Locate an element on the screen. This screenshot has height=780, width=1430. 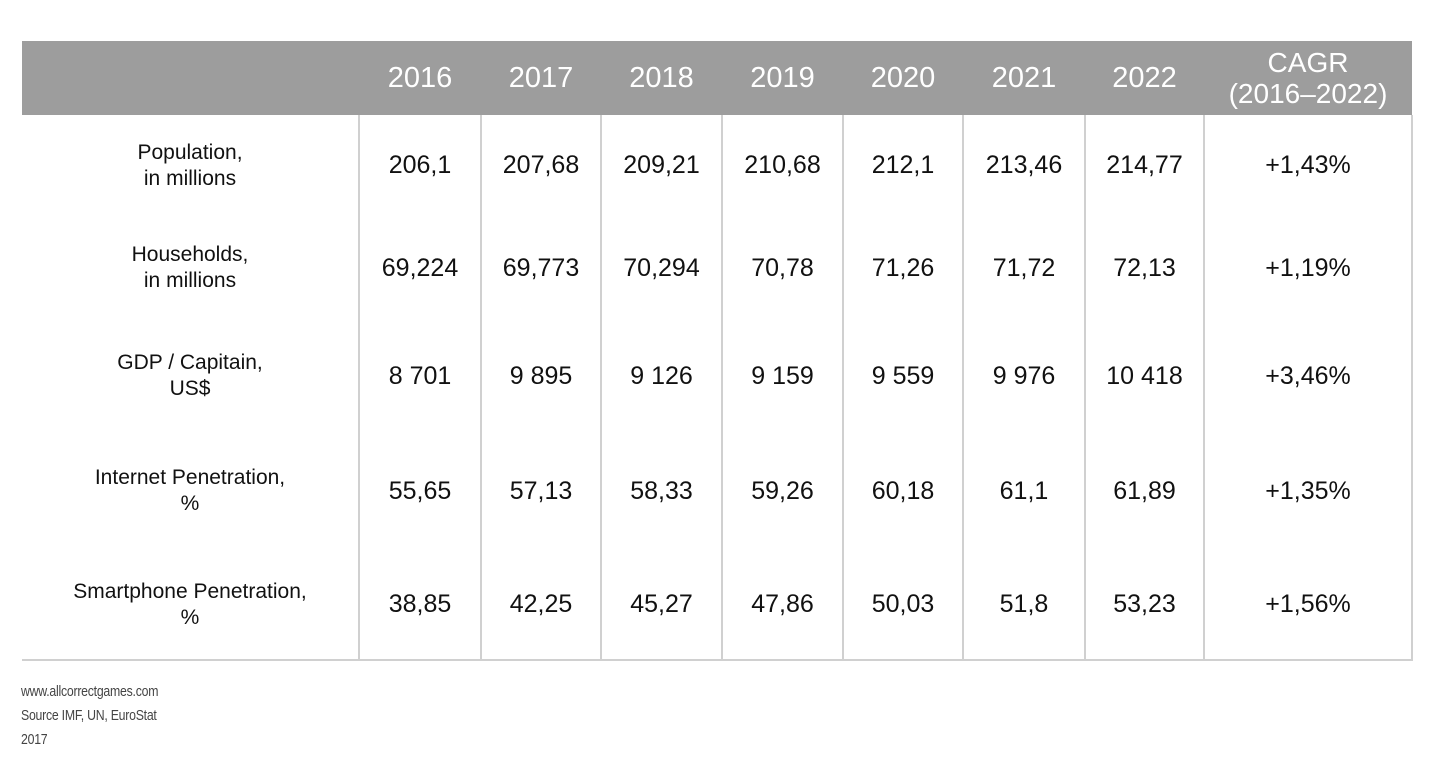
header-cagr-line2: (2016–2022) is located at coordinates (1308, 93).